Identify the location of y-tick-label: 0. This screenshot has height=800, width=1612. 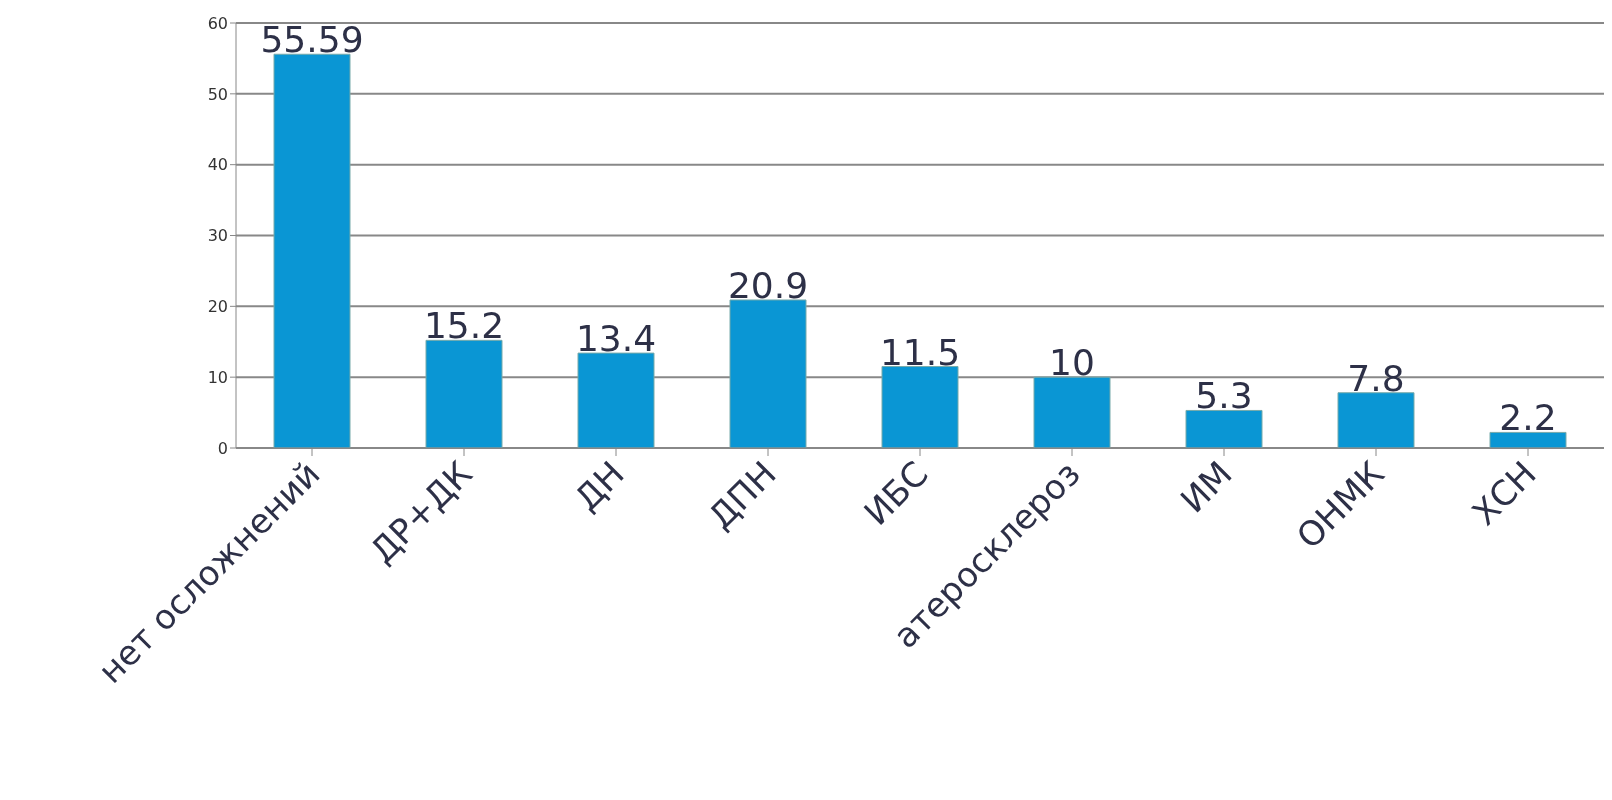
(222, 448).